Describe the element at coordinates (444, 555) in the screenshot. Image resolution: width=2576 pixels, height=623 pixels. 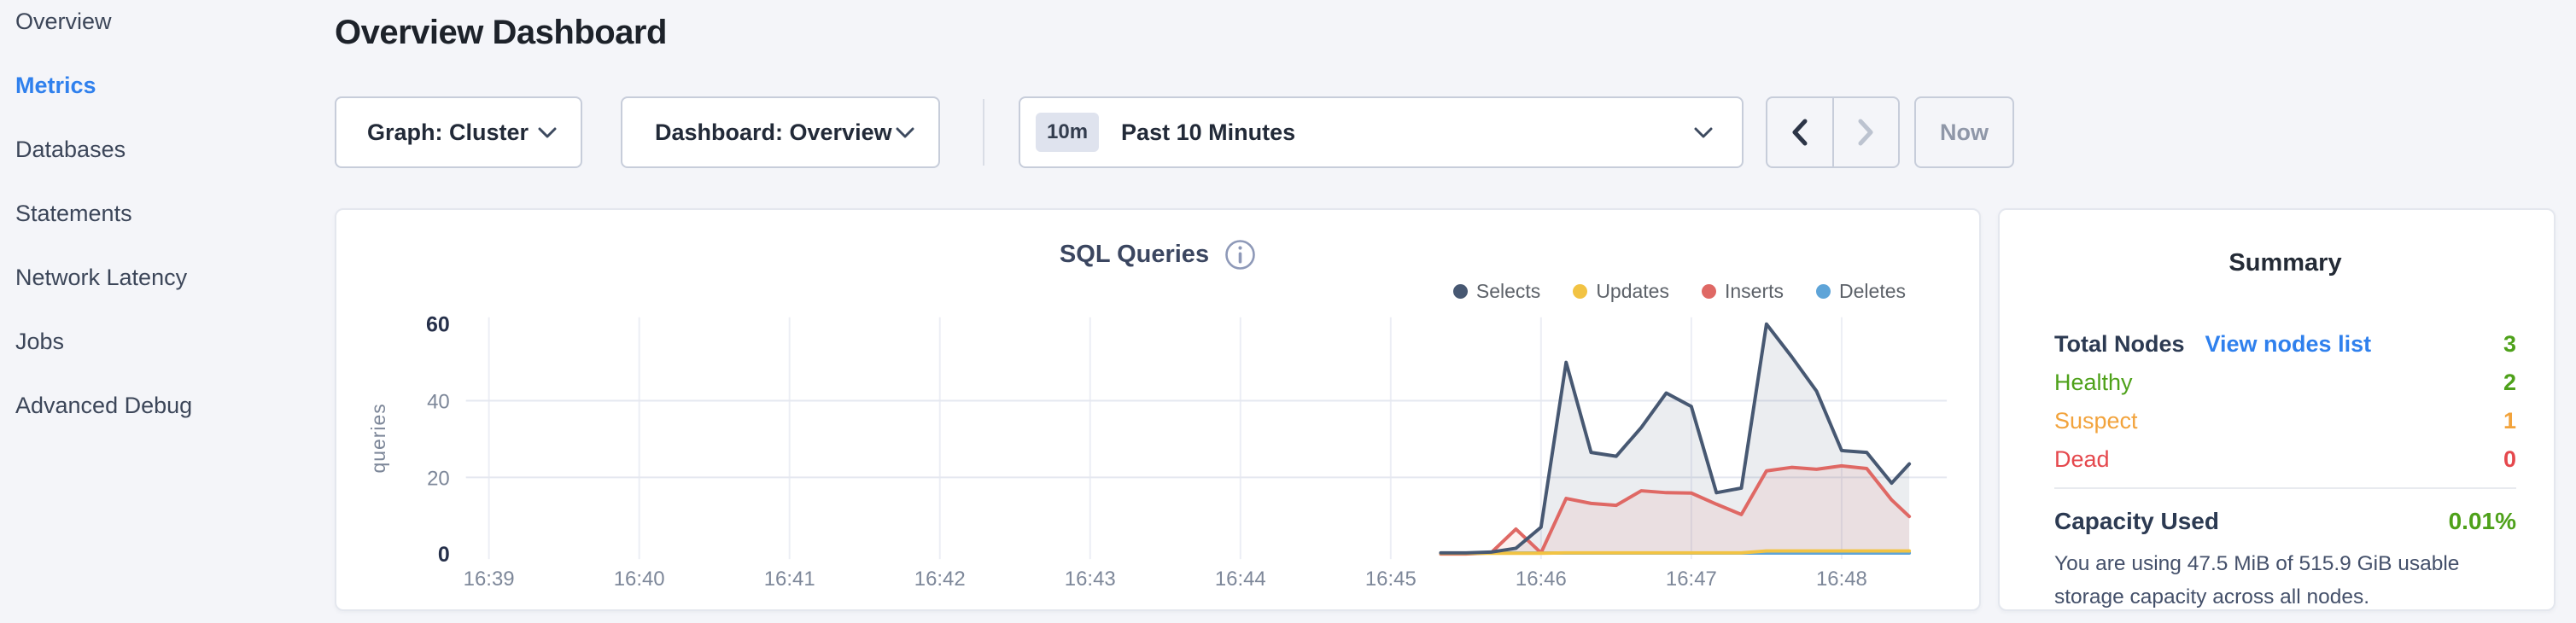
I see `svg-text: 0` at that location.